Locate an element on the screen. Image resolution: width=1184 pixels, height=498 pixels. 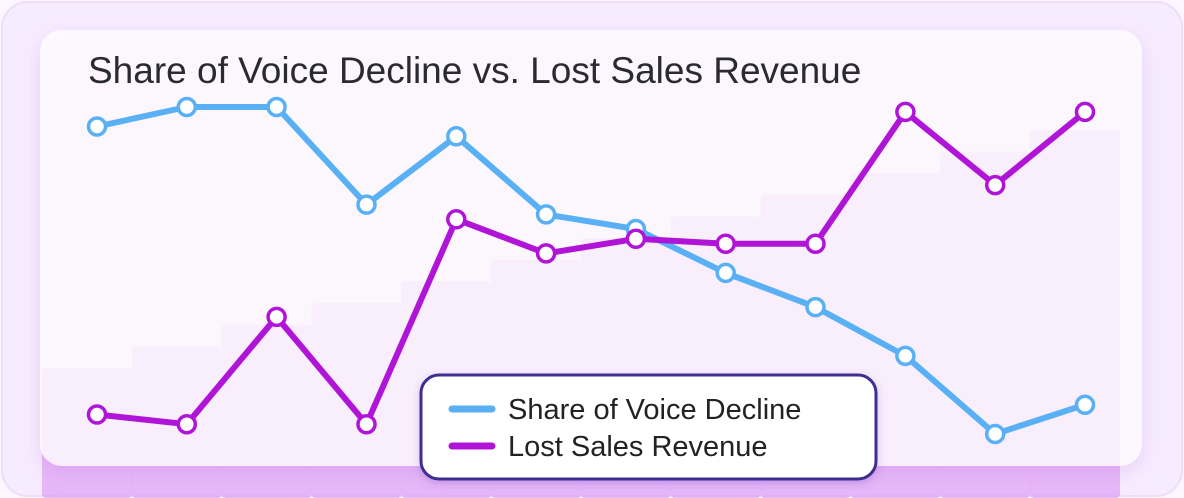
legend-box is located at coordinates (648, 427).